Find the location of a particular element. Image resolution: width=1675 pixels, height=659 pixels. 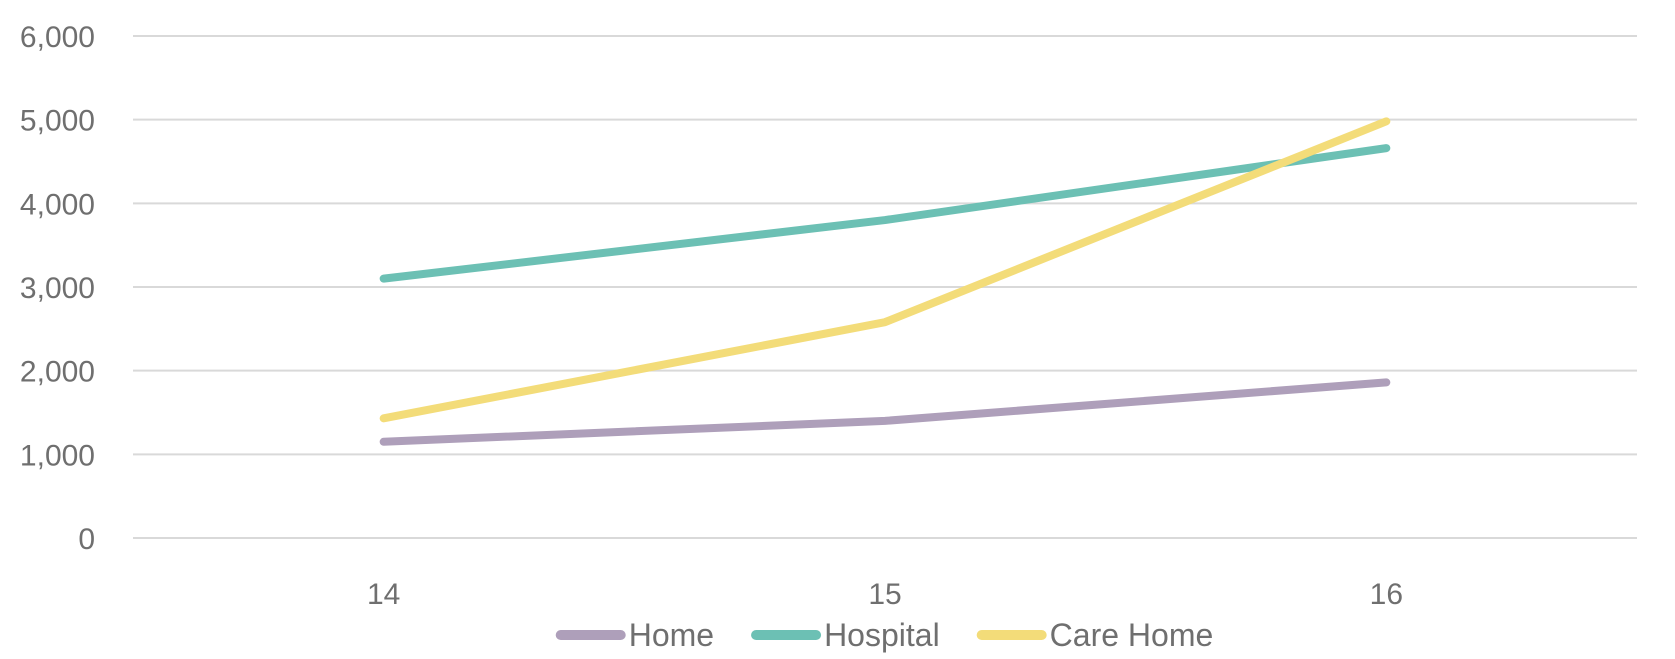

series-line is located at coordinates (885, 213).